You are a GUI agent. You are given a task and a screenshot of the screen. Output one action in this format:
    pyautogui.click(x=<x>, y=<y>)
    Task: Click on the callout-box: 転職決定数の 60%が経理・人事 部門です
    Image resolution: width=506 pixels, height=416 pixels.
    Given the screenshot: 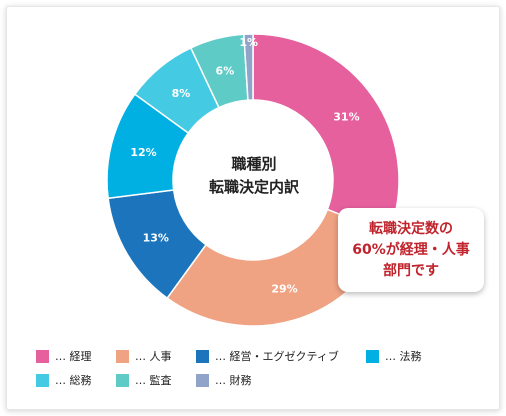 What is the action you would take?
    pyautogui.click(x=411, y=250)
    